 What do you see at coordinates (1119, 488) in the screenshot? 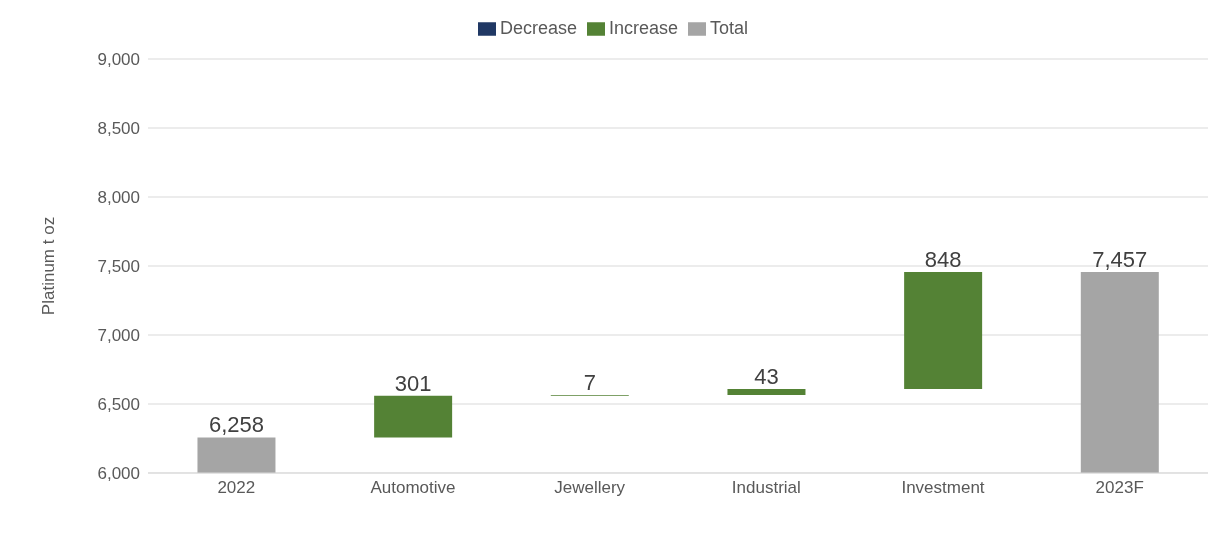
I see `x-tick-label: 2023F` at bounding box center [1119, 488].